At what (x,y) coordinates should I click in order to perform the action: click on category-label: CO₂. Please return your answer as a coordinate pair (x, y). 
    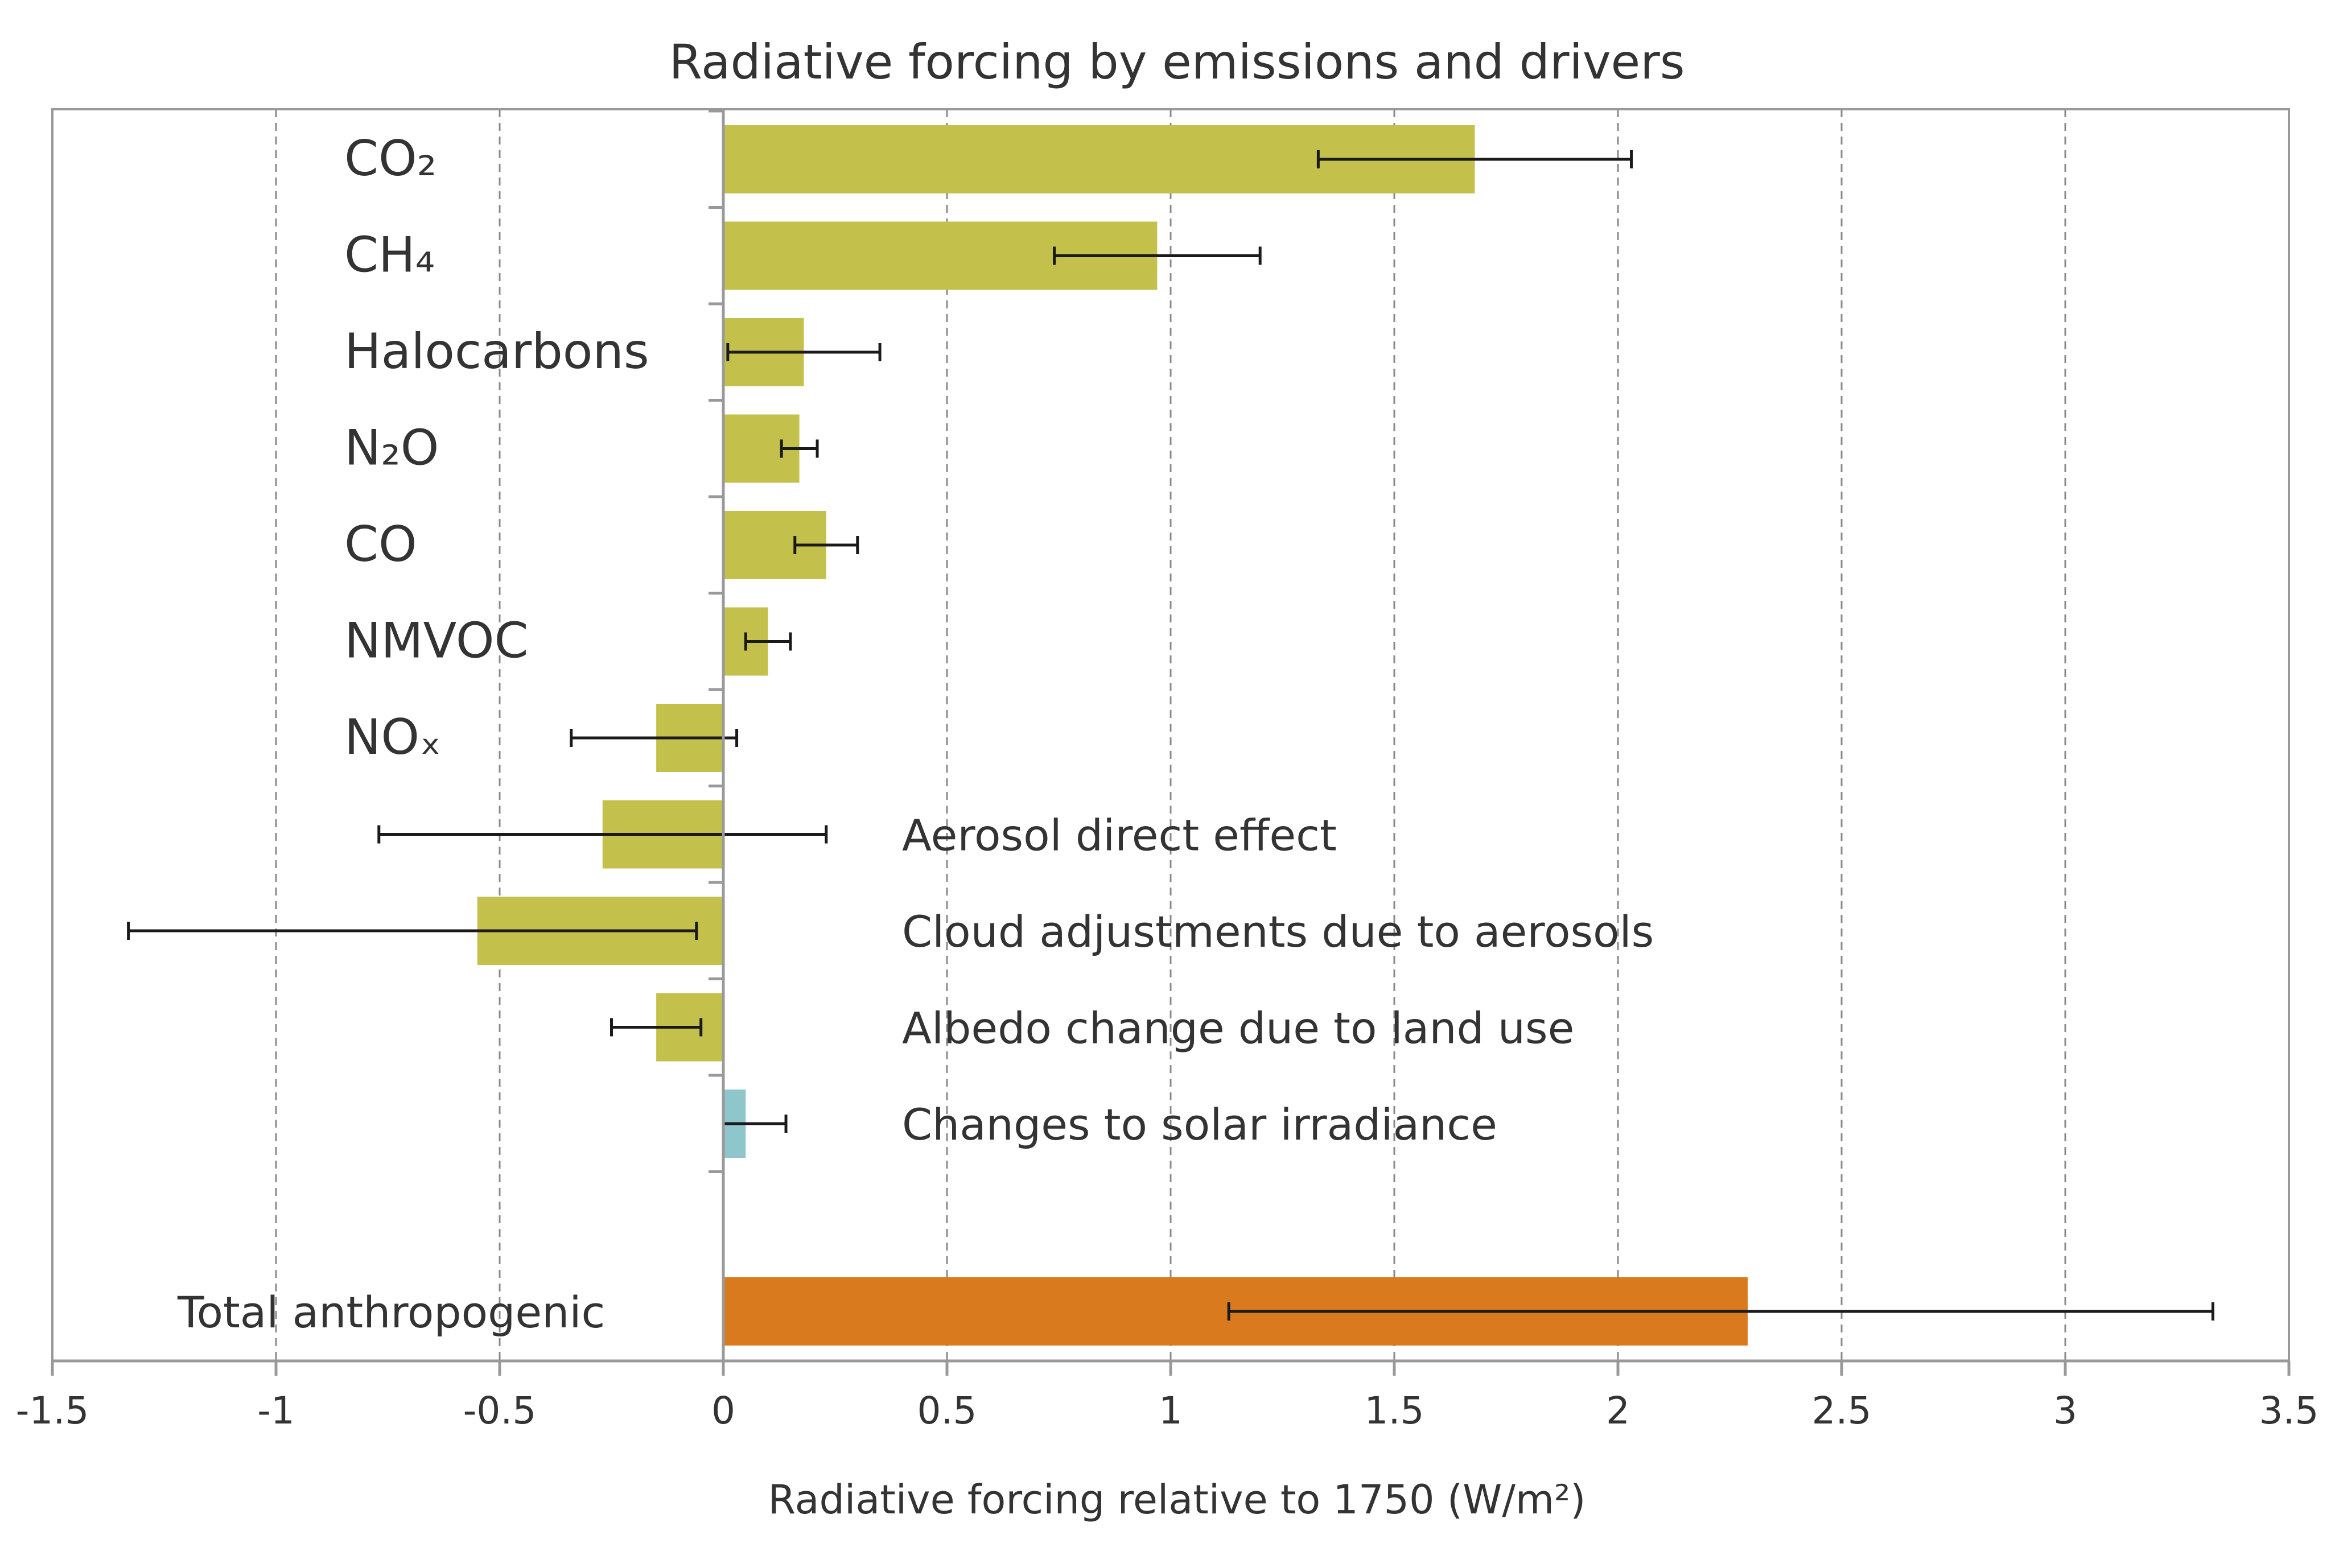
    Looking at the image, I should click on (390, 158).